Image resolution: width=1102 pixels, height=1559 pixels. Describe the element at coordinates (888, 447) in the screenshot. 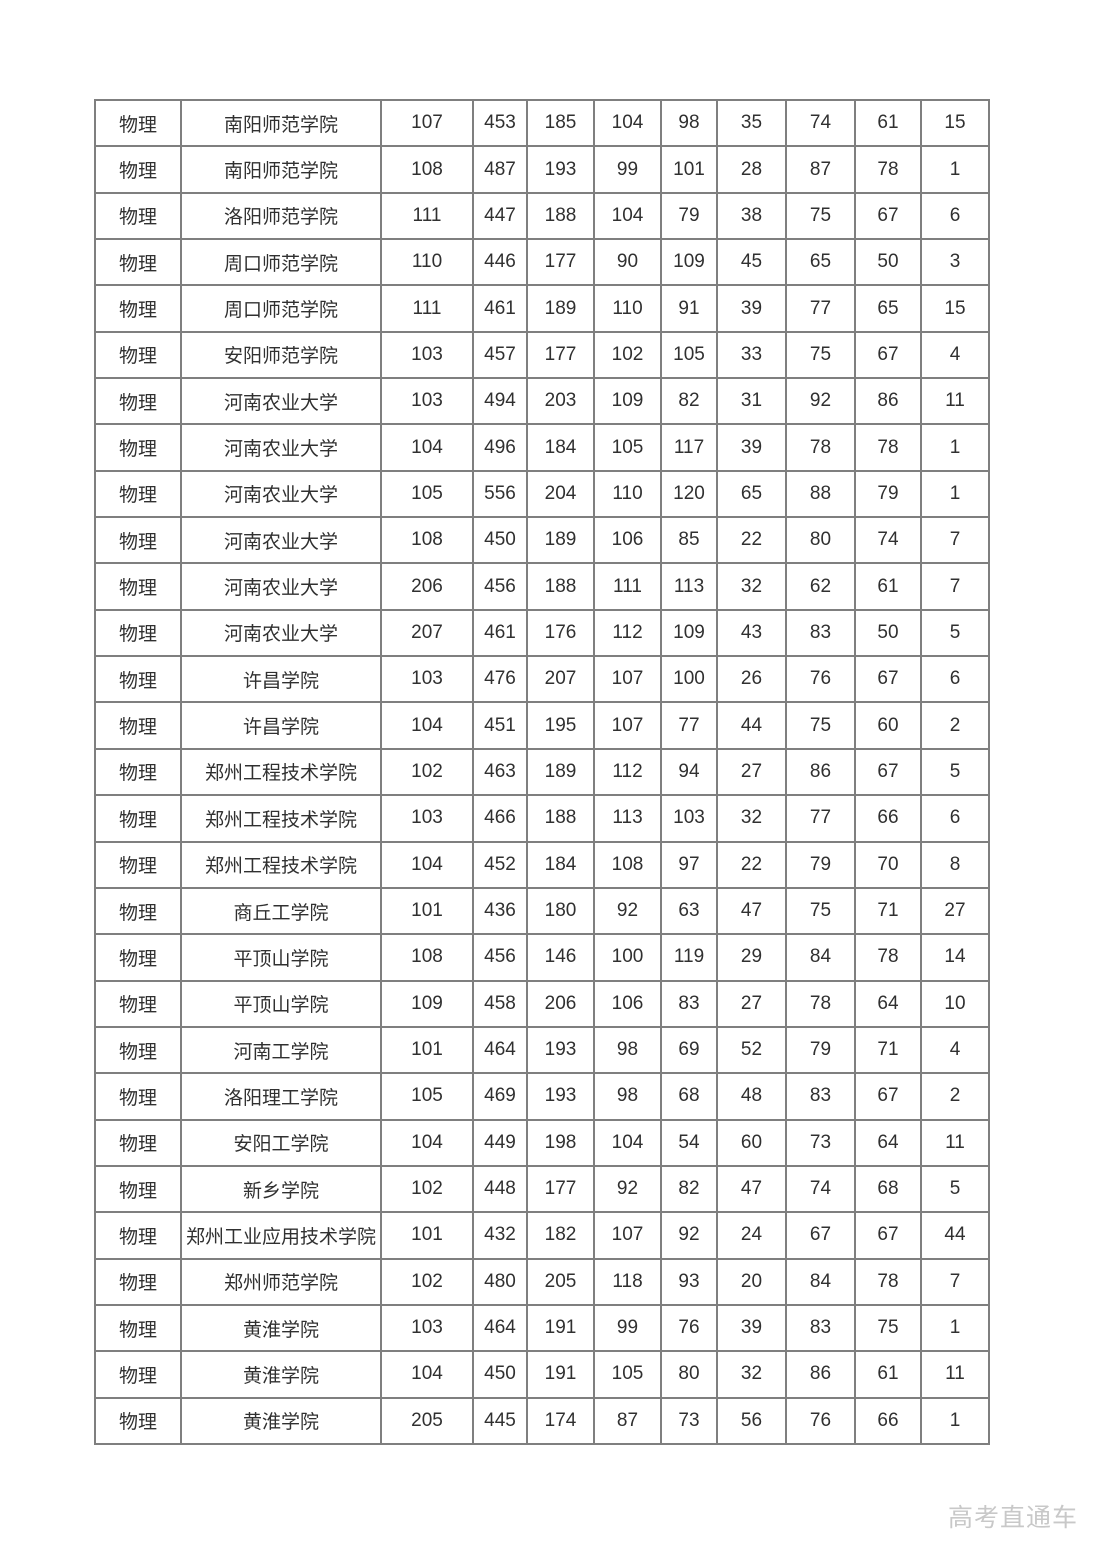

I see `score-cell: 78` at that location.